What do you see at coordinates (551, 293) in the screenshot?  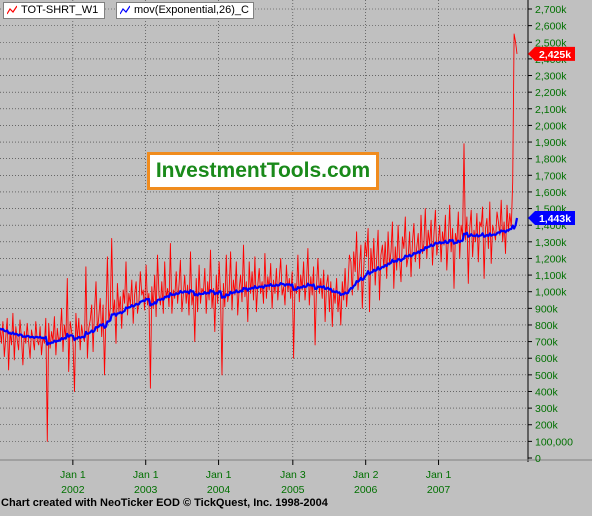 I see `y-tick-label: 1,000k` at bounding box center [551, 293].